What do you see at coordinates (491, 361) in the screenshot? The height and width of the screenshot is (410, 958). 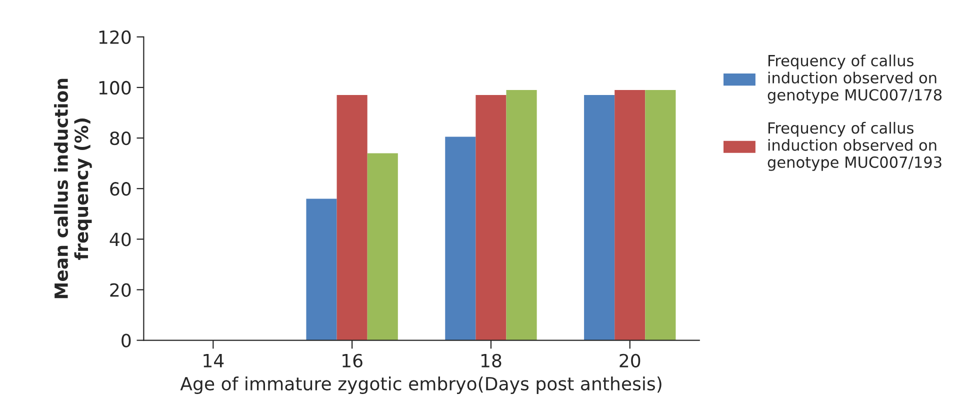 I see `x-tick-label: 18` at bounding box center [491, 361].